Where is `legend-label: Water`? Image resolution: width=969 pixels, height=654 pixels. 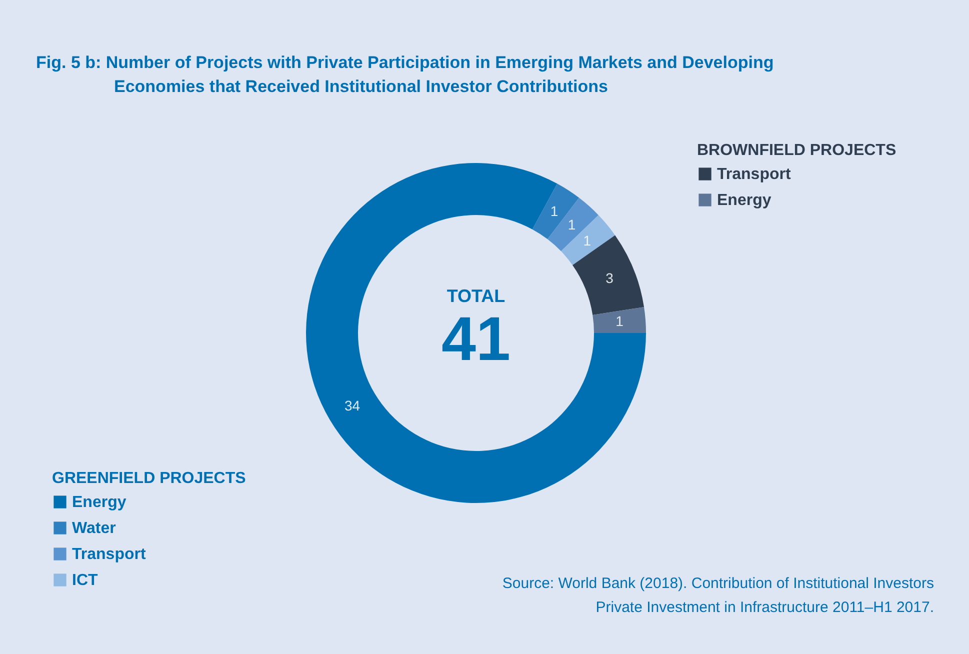
legend-label: Water is located at coordinates (94, 528).